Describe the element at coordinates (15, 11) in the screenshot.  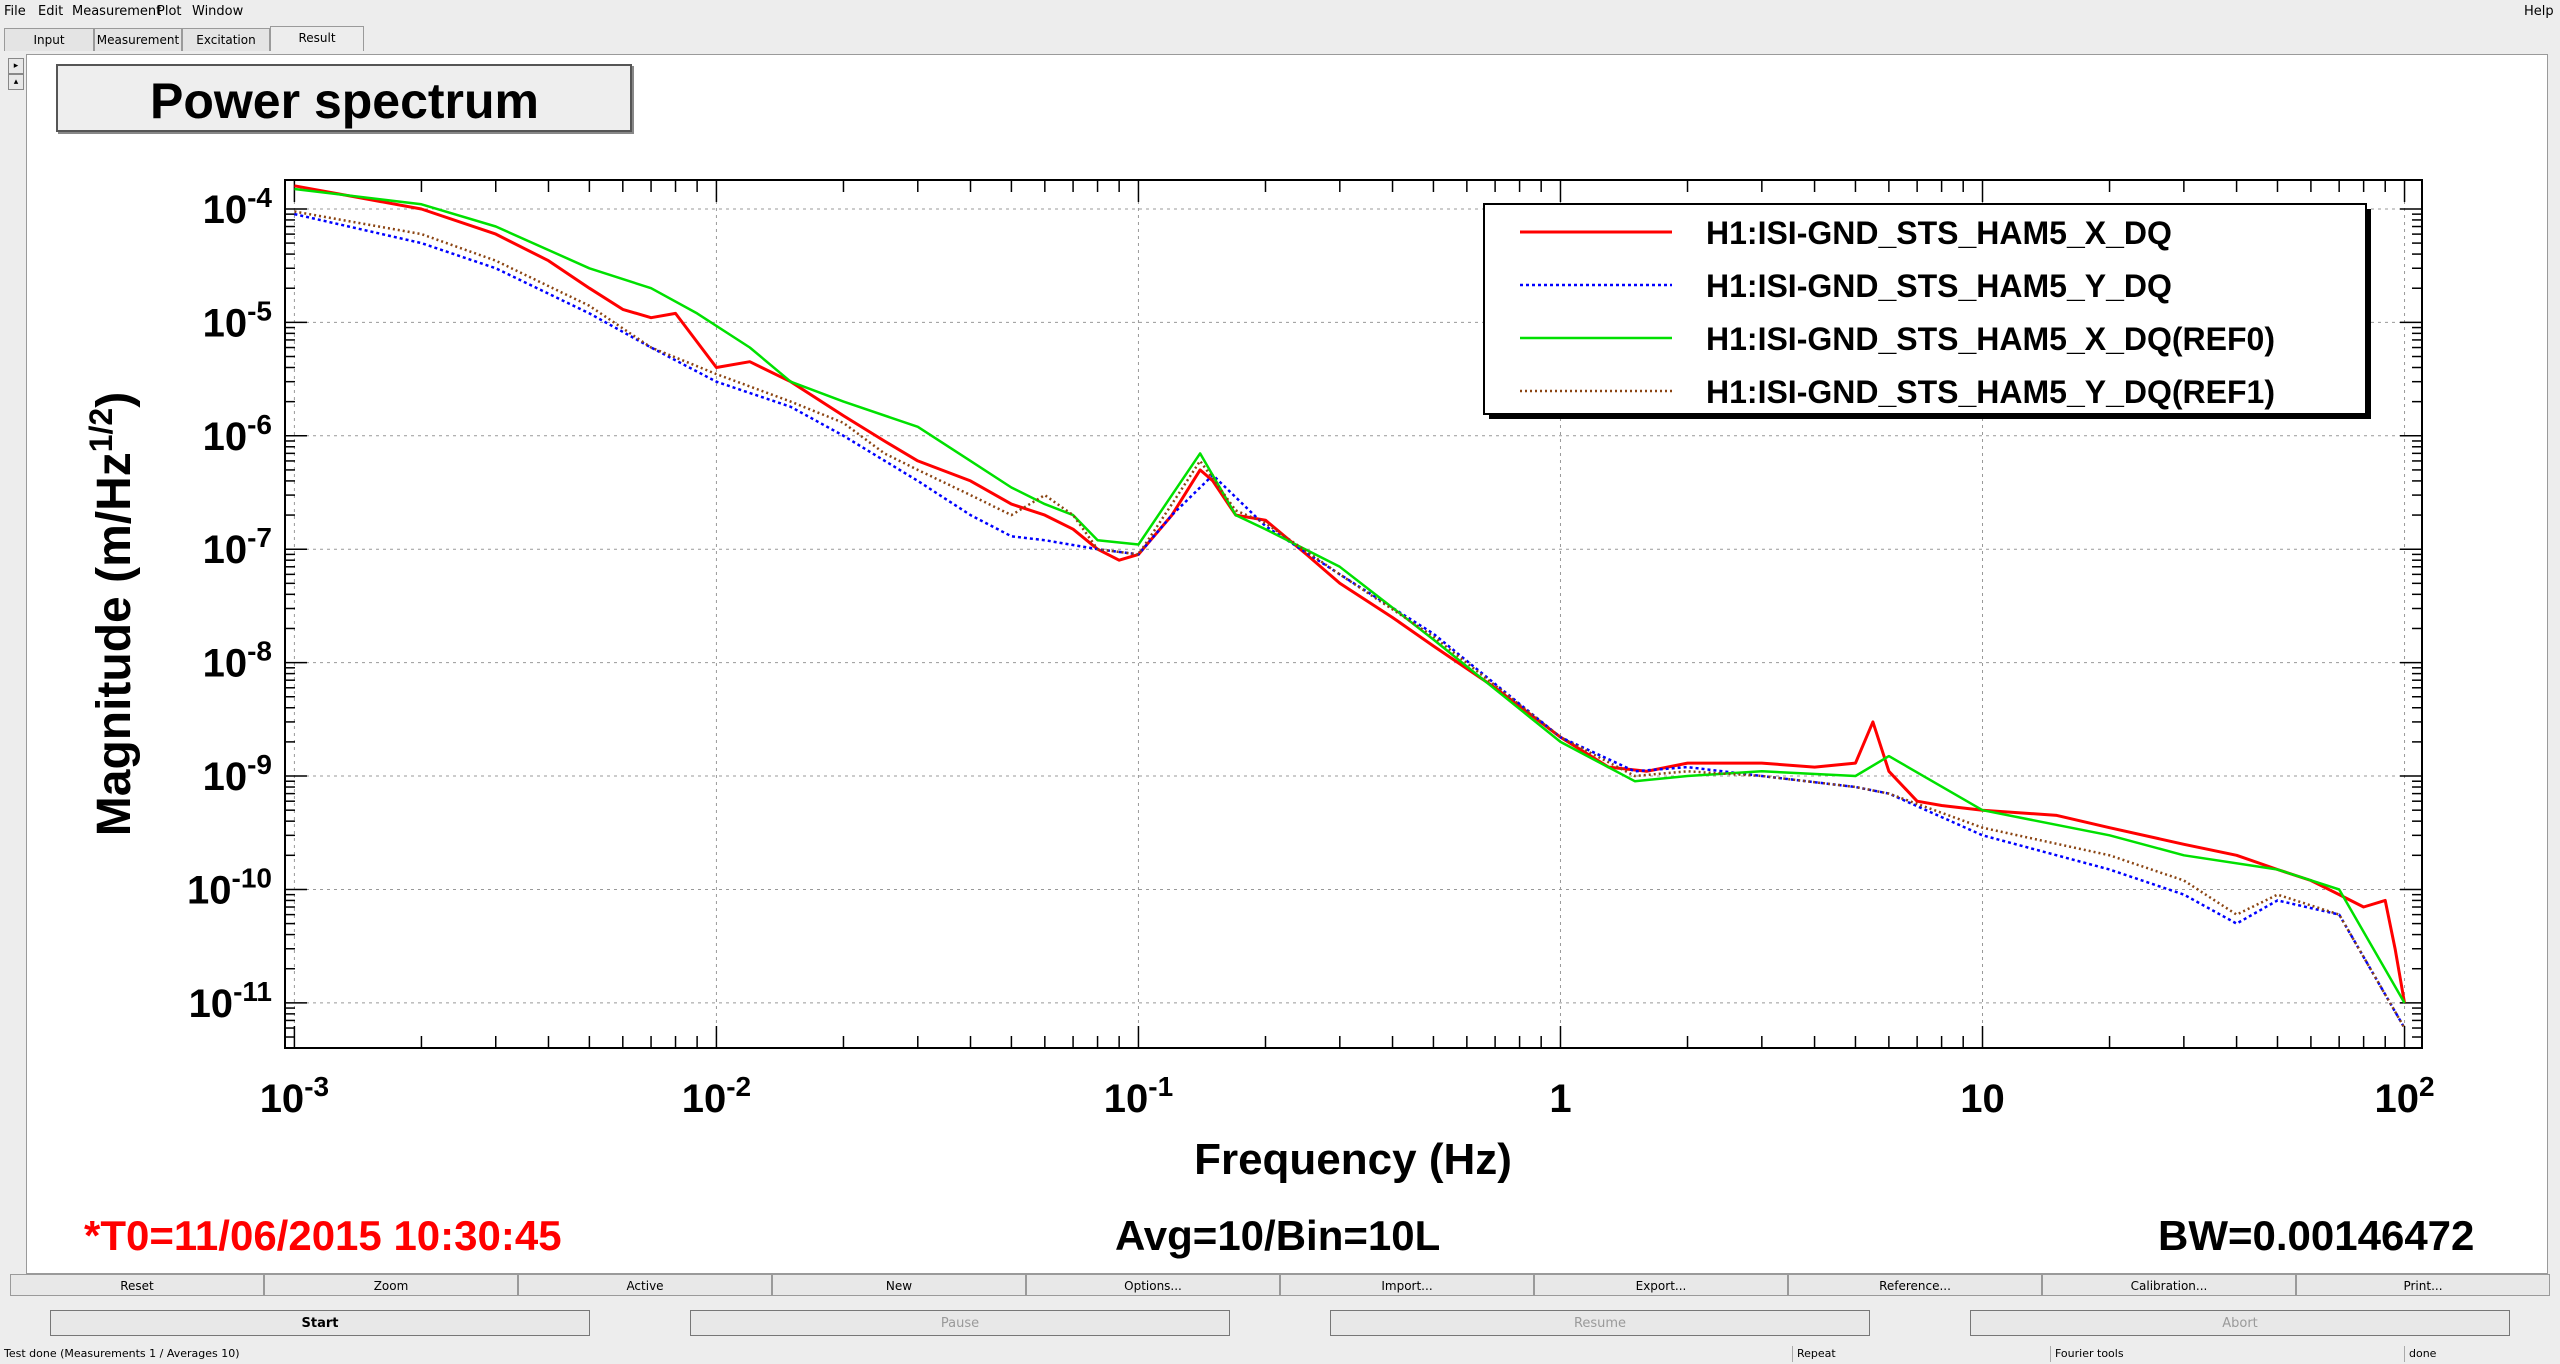
I see `menu-file: File` at that location.